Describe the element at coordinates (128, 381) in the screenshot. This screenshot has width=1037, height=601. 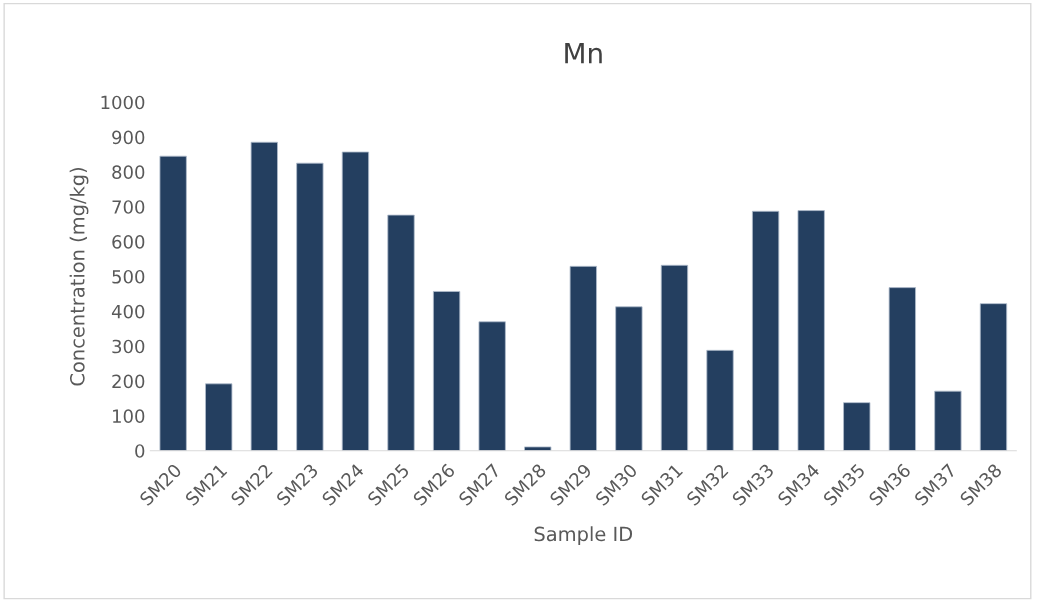
I see `y-tick-label: 200` at that location.